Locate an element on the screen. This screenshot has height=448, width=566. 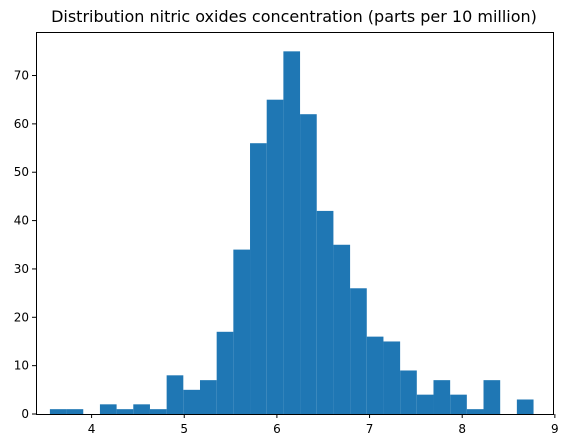
y-tick-label: 10 is located at coordinates (21, 366).